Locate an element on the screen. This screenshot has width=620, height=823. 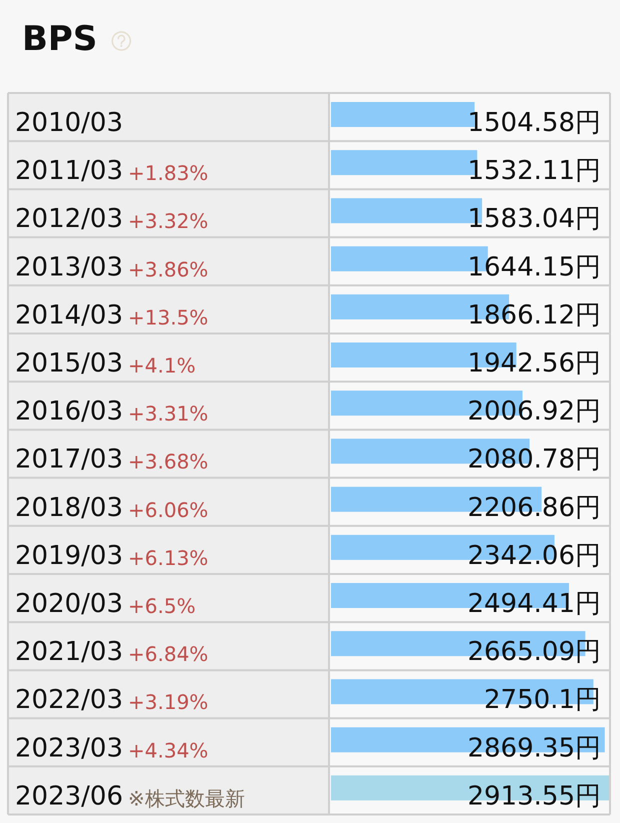
text: +3.68% is located at coordinates (168, 462).